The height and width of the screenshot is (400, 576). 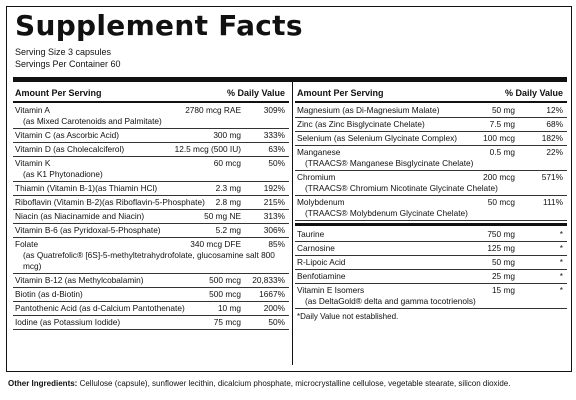 I want to click on nutrient-daily-value: 111%, so click(x=553, y=202).